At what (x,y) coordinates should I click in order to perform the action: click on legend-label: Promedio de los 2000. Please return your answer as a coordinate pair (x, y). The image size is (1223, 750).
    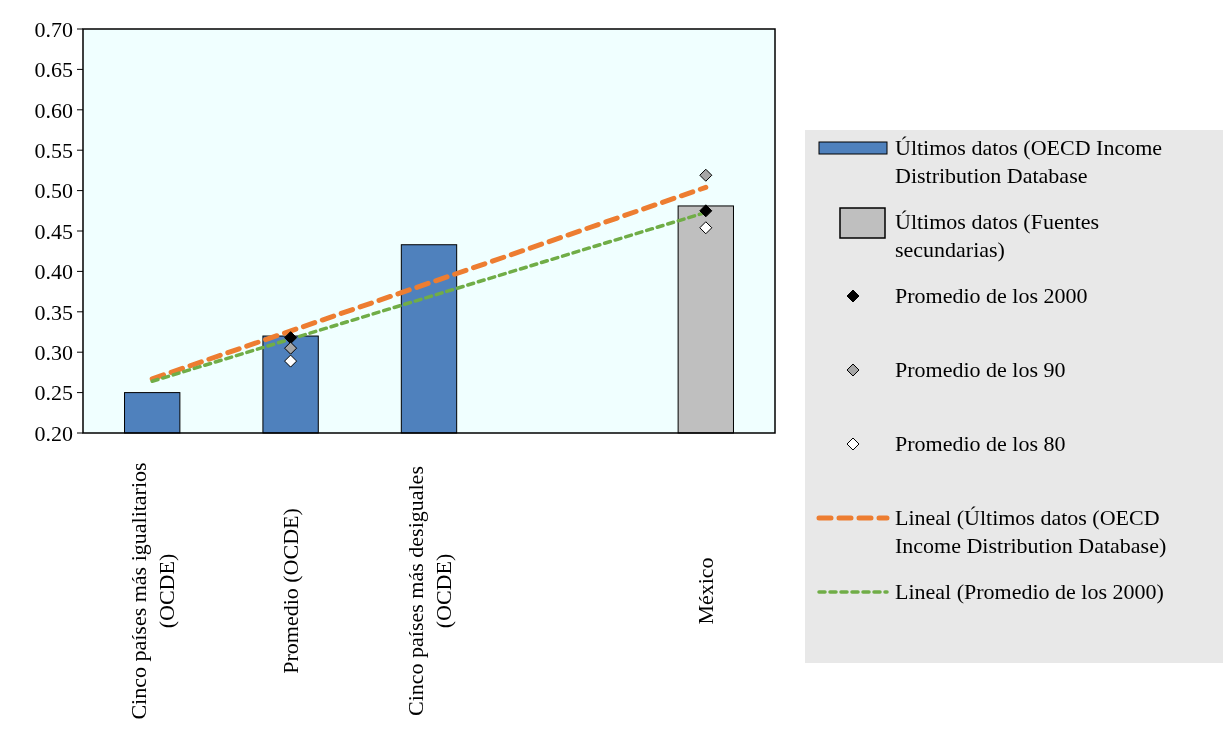
    Looking at the image, I should click on (991, 295).